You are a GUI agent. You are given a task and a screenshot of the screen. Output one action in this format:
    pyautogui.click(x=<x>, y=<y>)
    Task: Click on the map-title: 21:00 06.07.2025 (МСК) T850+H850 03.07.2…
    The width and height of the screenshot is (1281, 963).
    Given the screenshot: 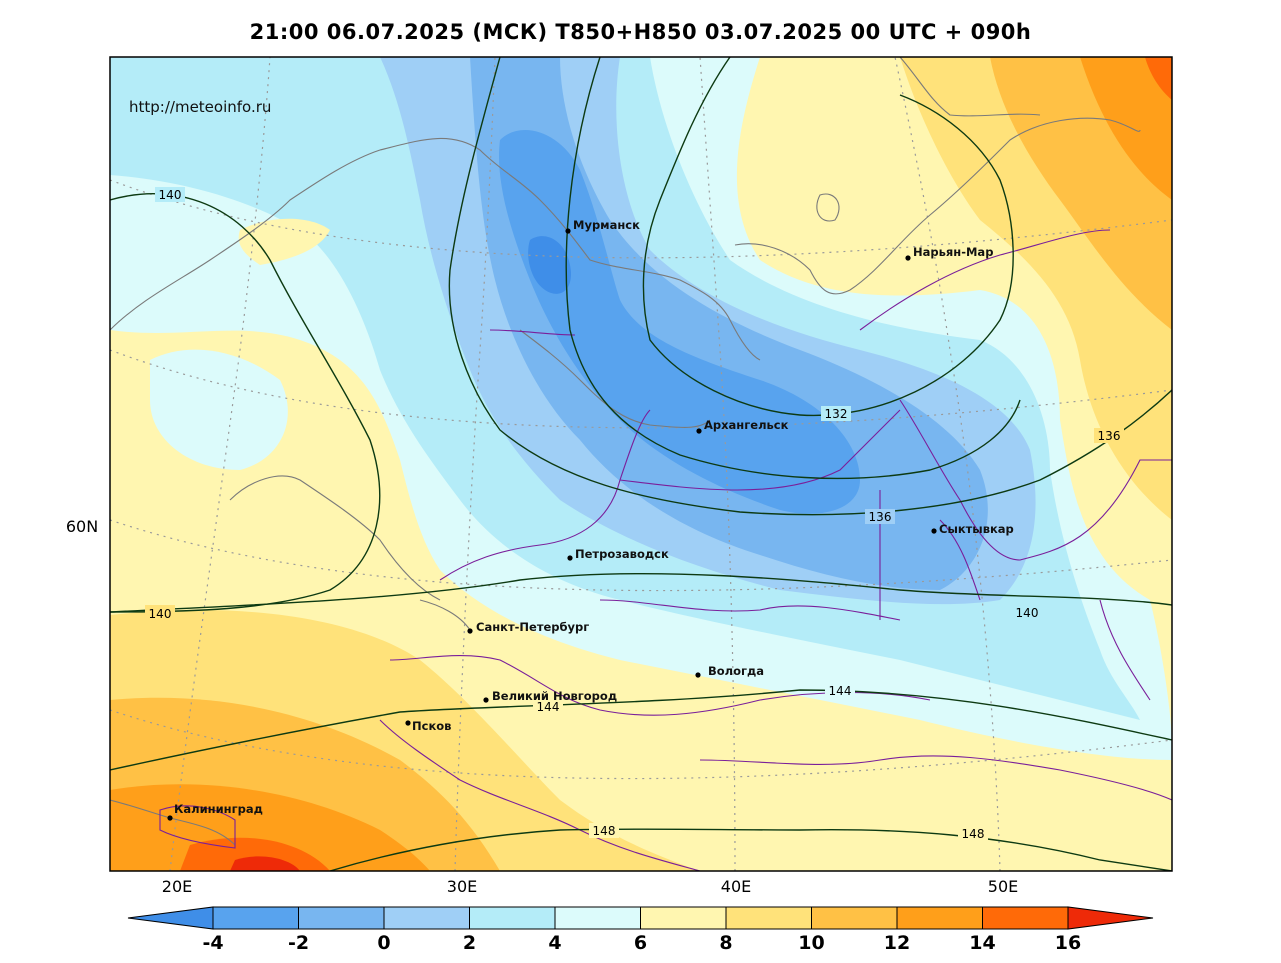 What is the action you would take?
    pyautogui.click(x=640, y=32)
    